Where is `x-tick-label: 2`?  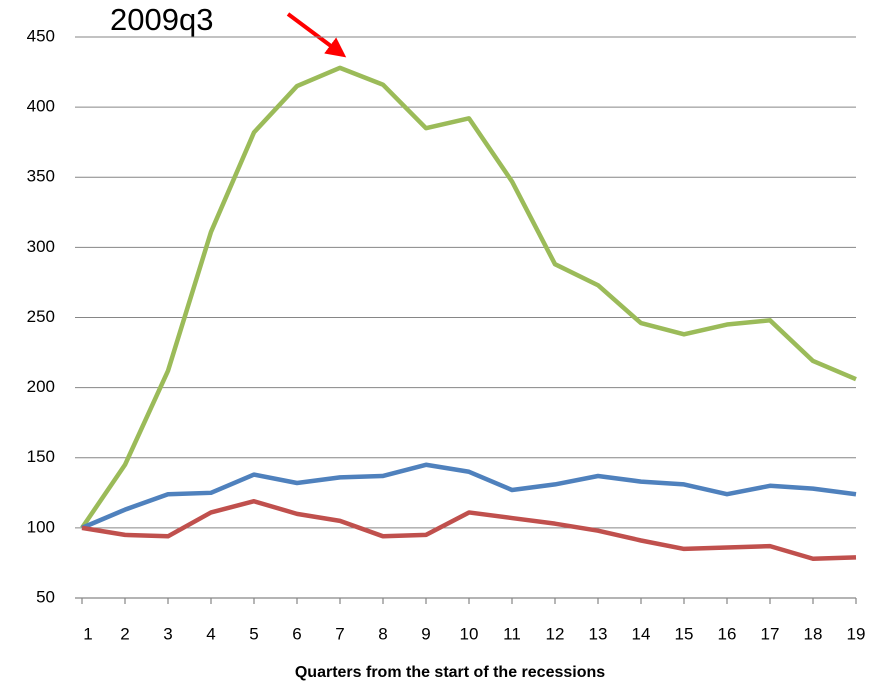
x-tick-label: 2 is located at coordinates (124, 633).